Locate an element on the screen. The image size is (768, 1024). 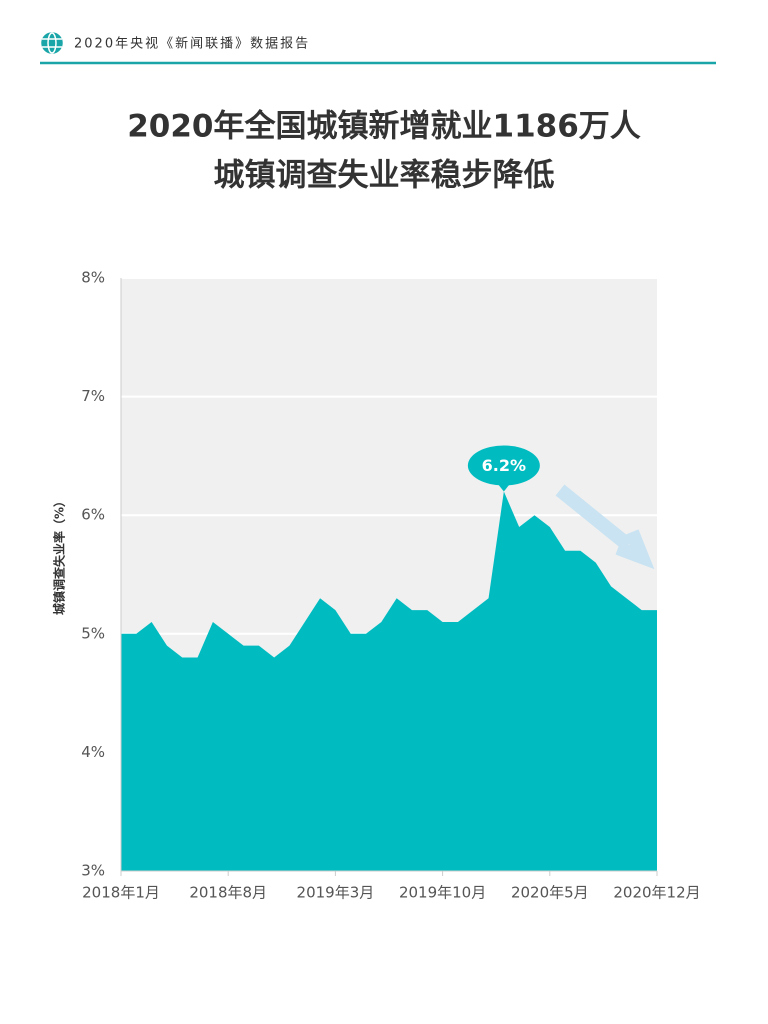
y-tick-label: 3% is located at coordinates (93, 871).